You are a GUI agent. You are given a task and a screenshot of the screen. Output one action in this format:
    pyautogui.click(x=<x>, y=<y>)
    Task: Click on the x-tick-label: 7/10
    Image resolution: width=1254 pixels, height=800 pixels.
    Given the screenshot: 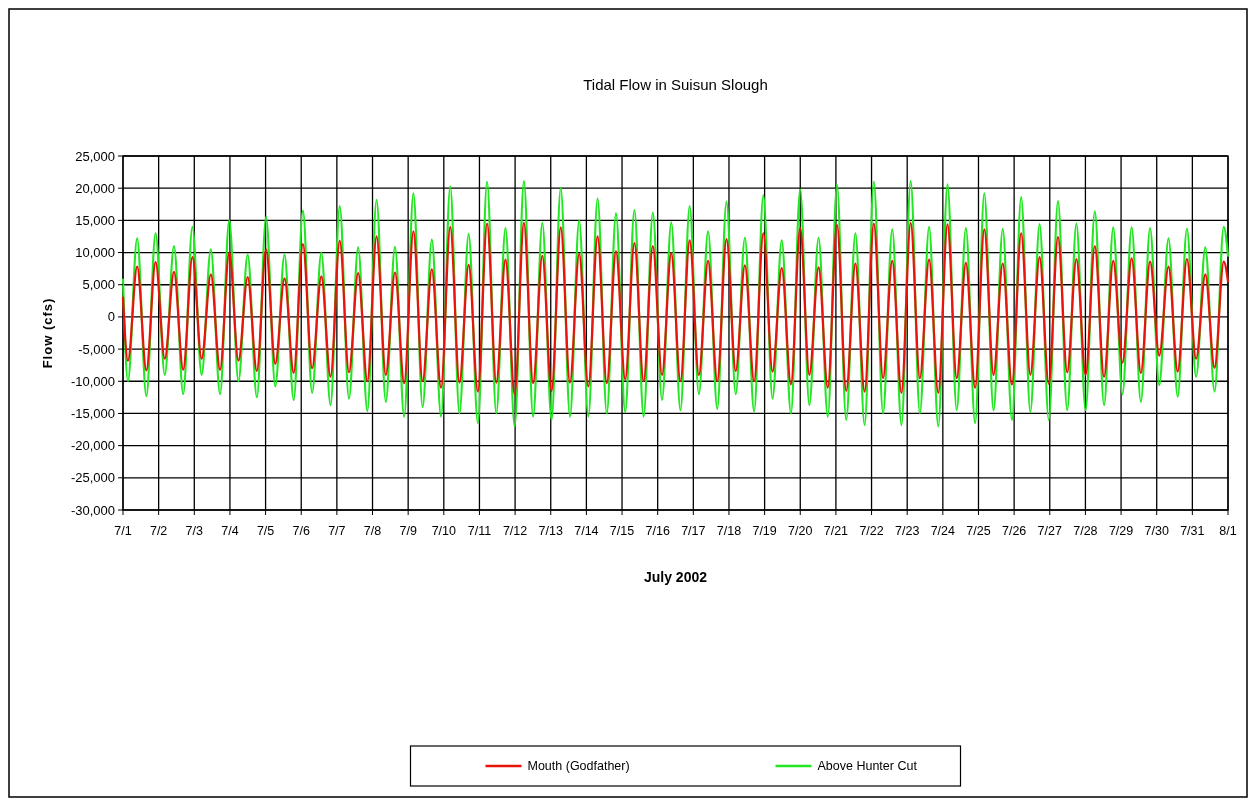 What is the action you would take?
    pyautogui.click(x=444, y=531)
    